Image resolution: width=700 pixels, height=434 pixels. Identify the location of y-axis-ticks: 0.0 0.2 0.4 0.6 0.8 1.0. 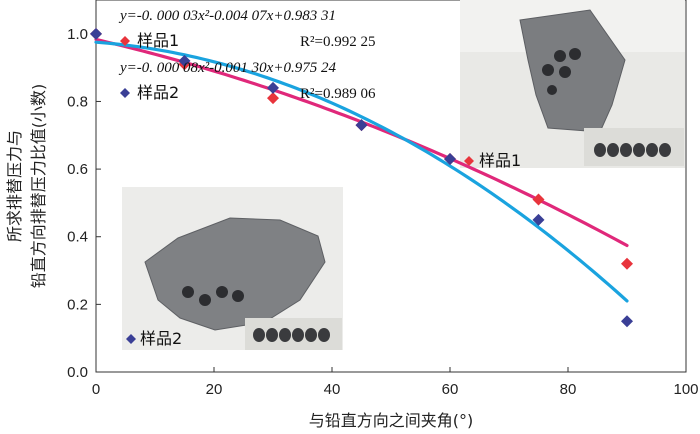
(84, 203).